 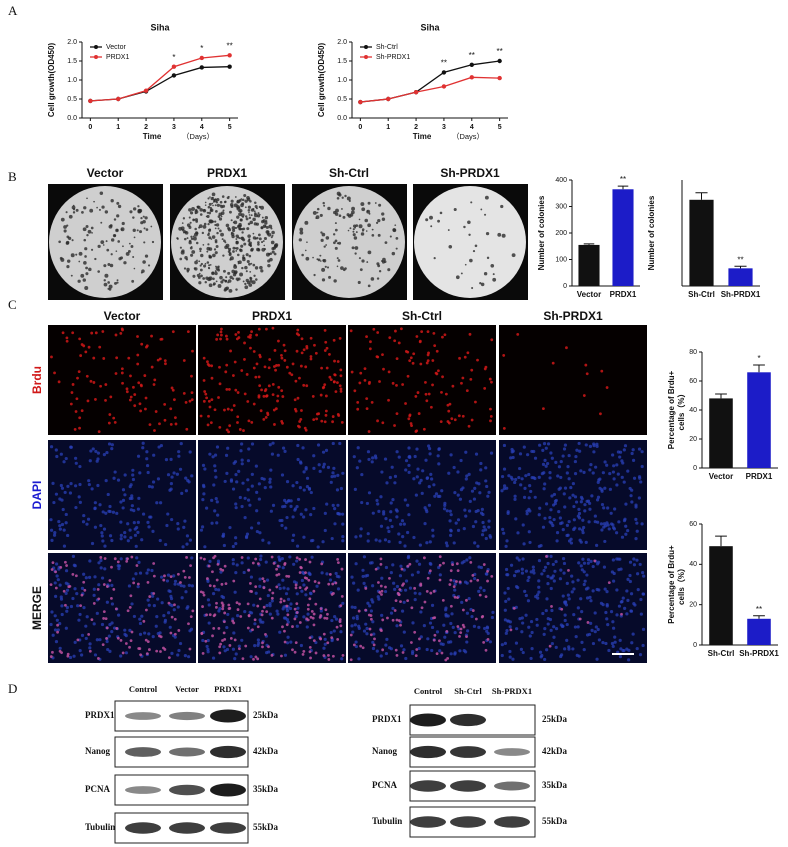 What do you see at coordinates (122, 380) in the screenshot?
I see `micrograph` at bounding box center [122, 380].